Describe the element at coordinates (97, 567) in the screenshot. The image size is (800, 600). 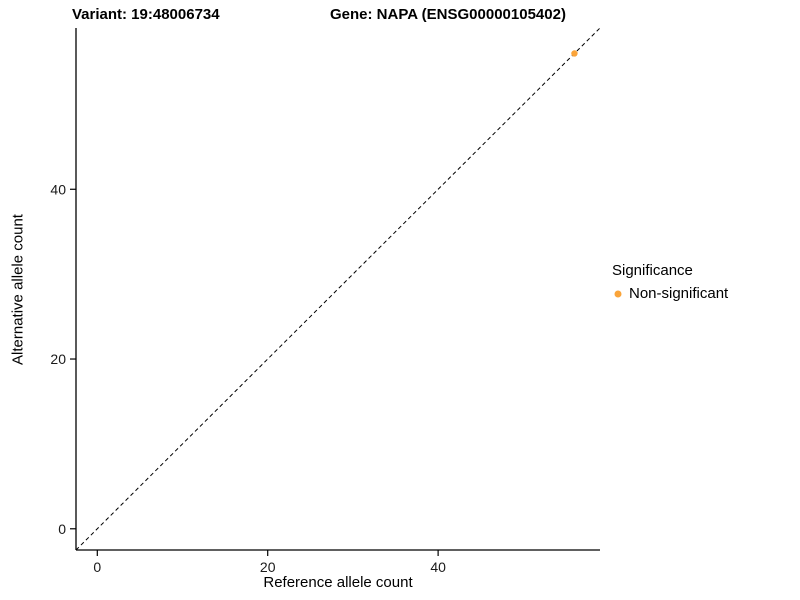
I see `x-tick-label: 0` at that location.